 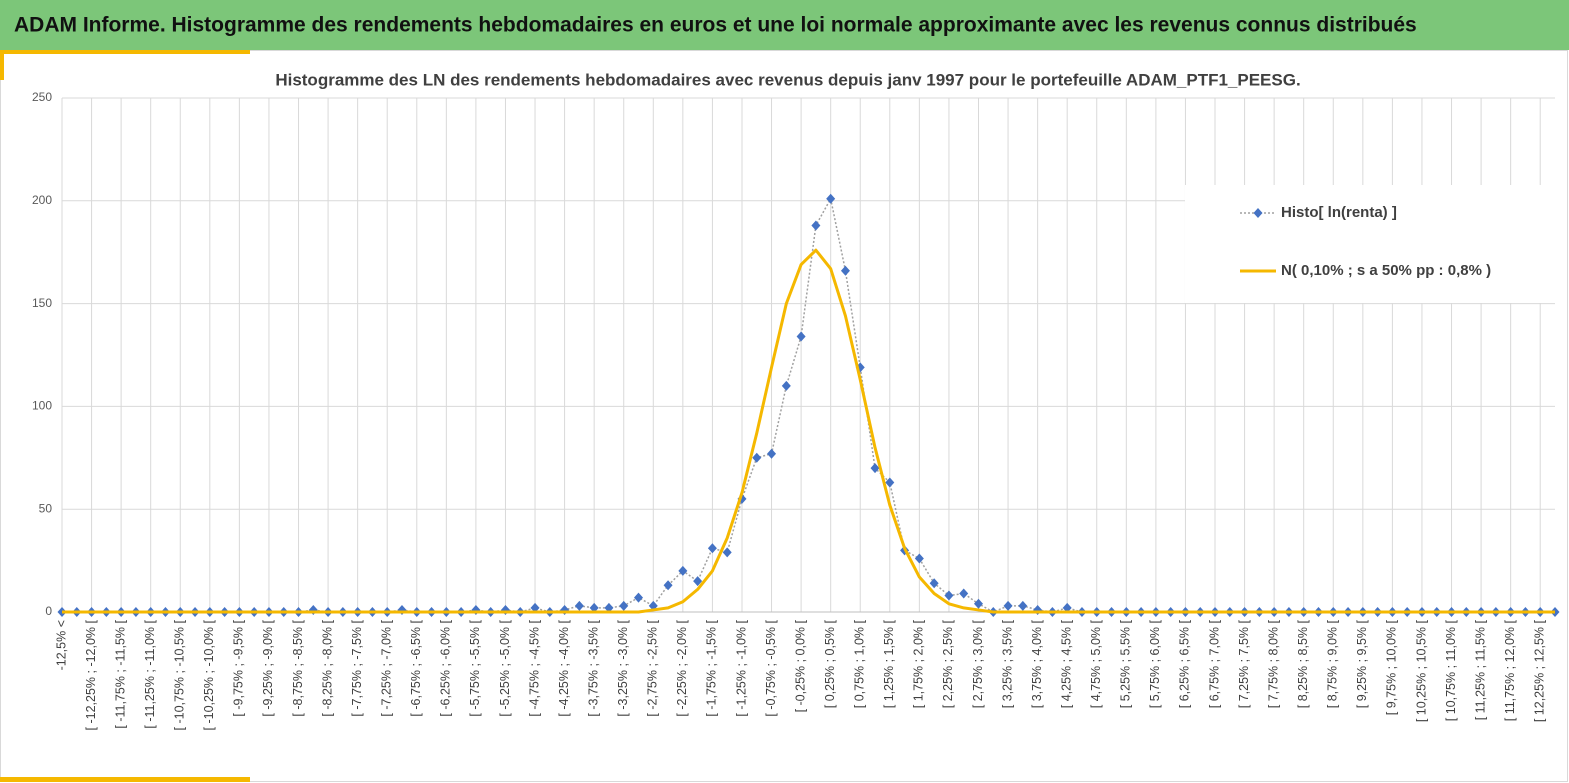 What do you see at coordinates (357, 667) in the screenshot?
I see `x-tick-label: [ -7,75% ; -7,5% [` at bounding box center [357, 667].